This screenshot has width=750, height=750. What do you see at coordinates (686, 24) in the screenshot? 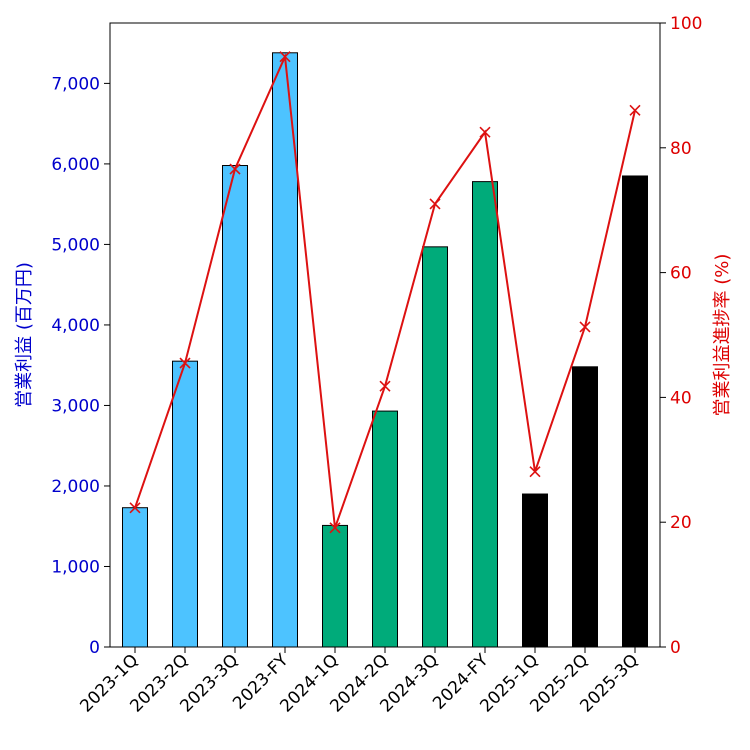
I see `right-tick-label: 100` at bounding box center [686, 24].